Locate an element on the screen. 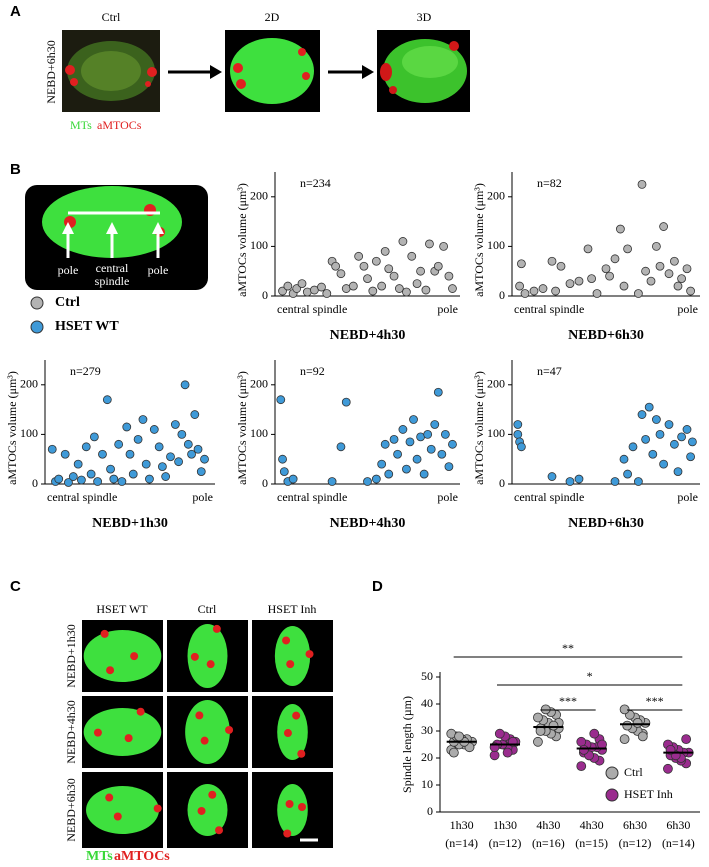  legend-label: HSET Inh is located at coordinates (648, 794).